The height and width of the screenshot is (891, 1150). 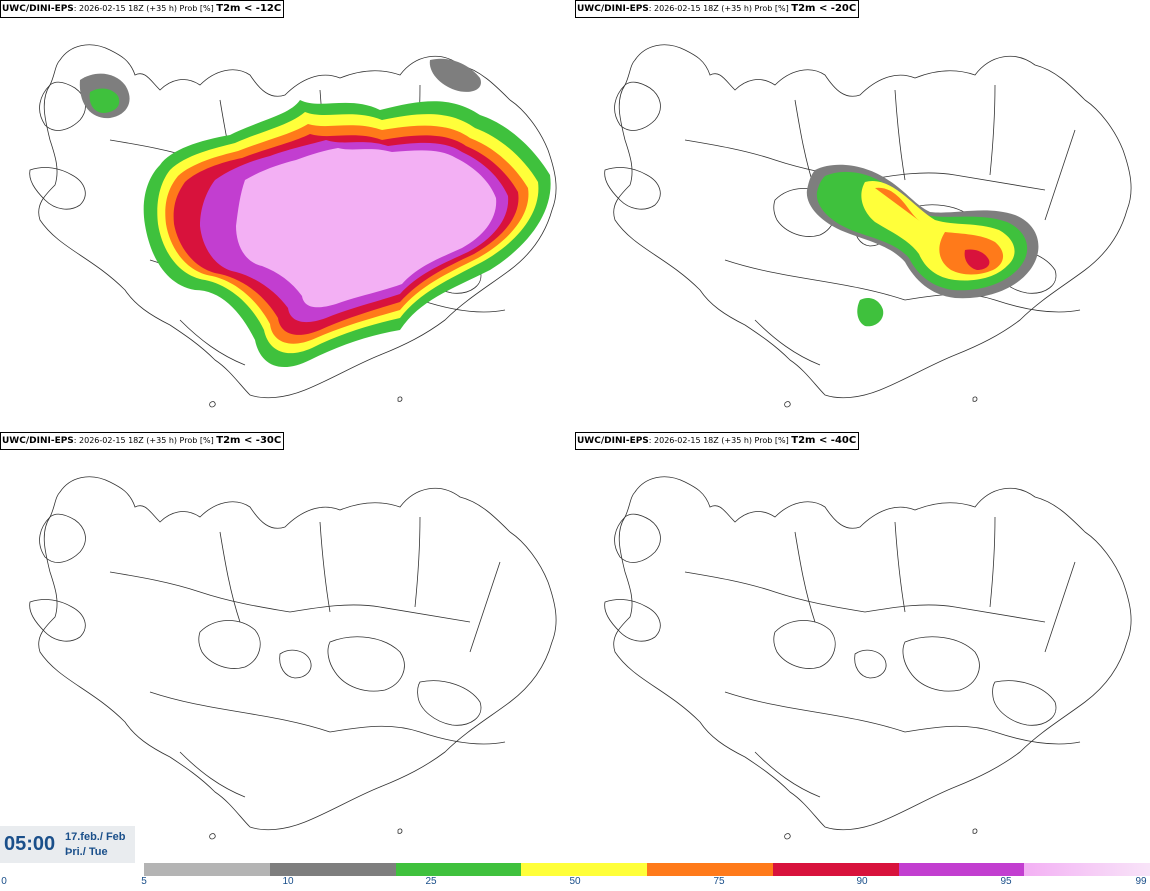 What do you see at coordinates (719, 881) in the screenshot?
I see `colorbar-tick: 75` at bounding box center [719, 881].